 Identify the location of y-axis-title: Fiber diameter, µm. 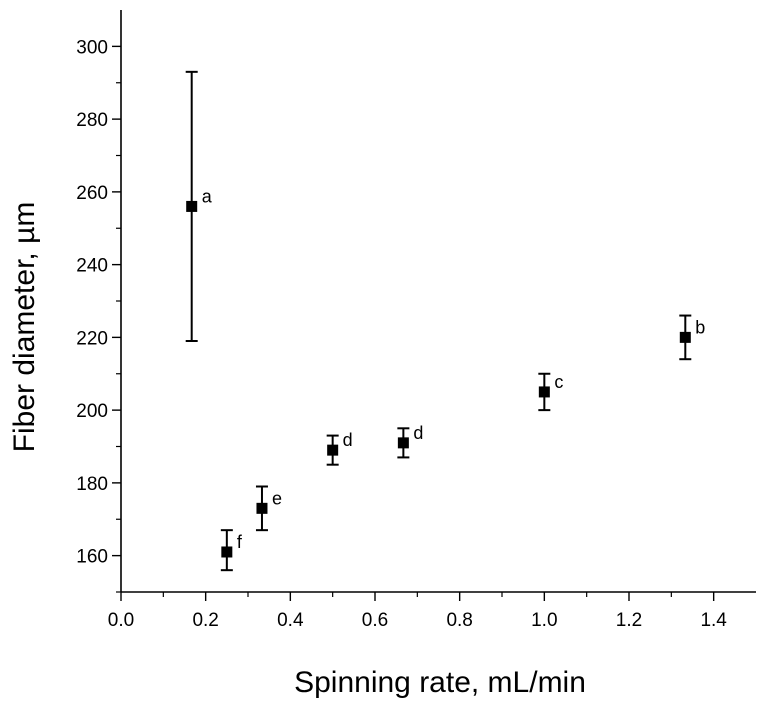
(24, 327).